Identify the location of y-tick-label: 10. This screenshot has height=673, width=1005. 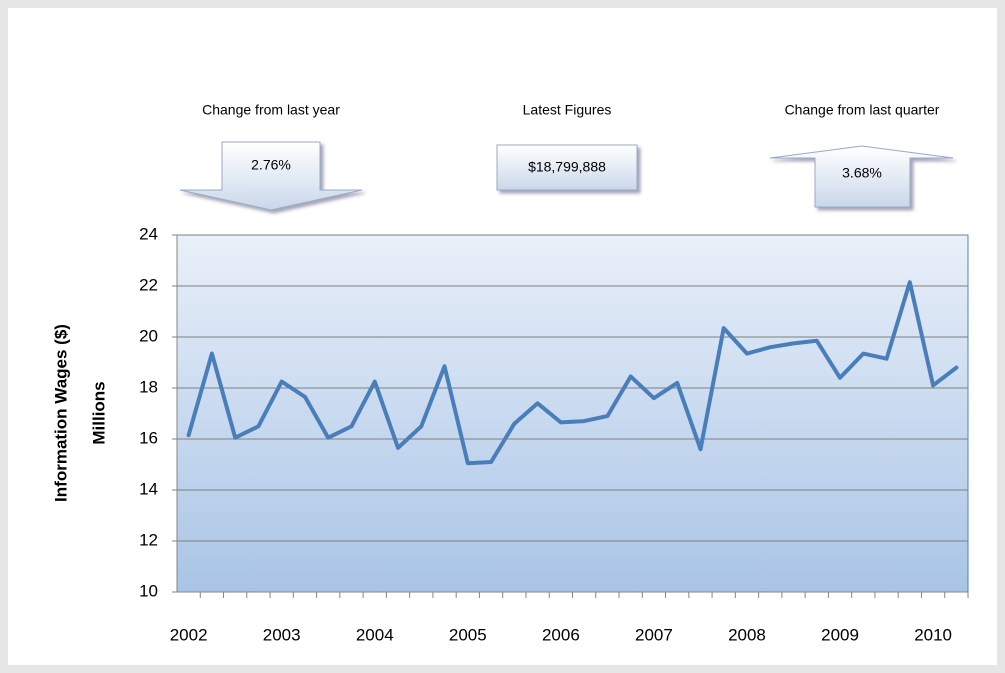
(148, 590).